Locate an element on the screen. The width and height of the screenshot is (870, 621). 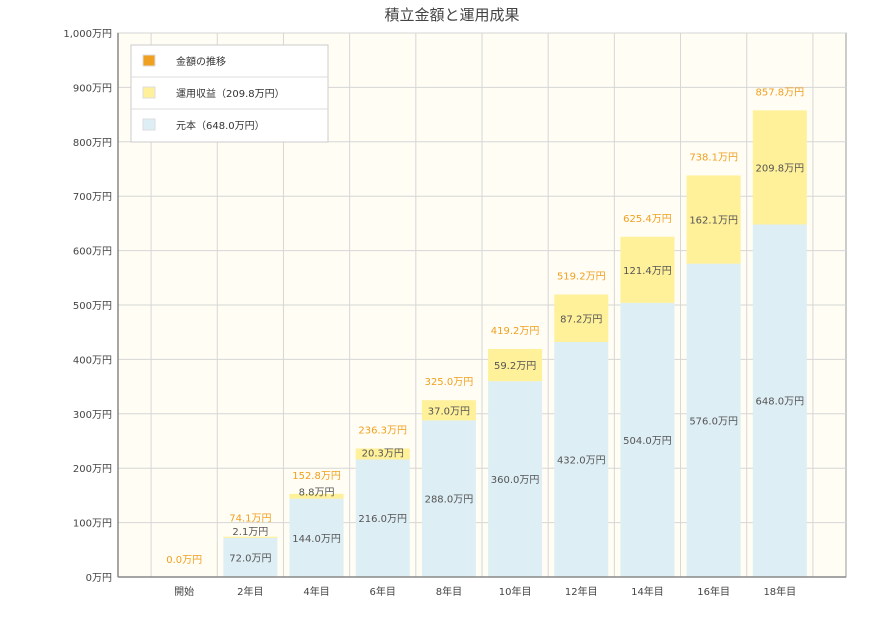
legend-label-return: 運用収益（209.8万円） is located at coordinates (230, 93).